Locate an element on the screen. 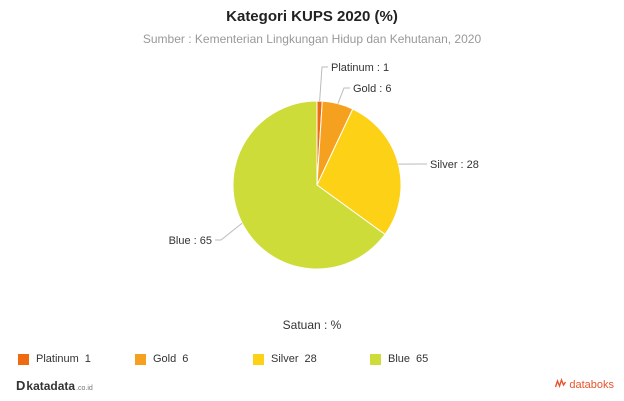 The width and height of the screenshot is (624, 401). legend-item-blue: Blue 65 is located at coordinates (399, 359).